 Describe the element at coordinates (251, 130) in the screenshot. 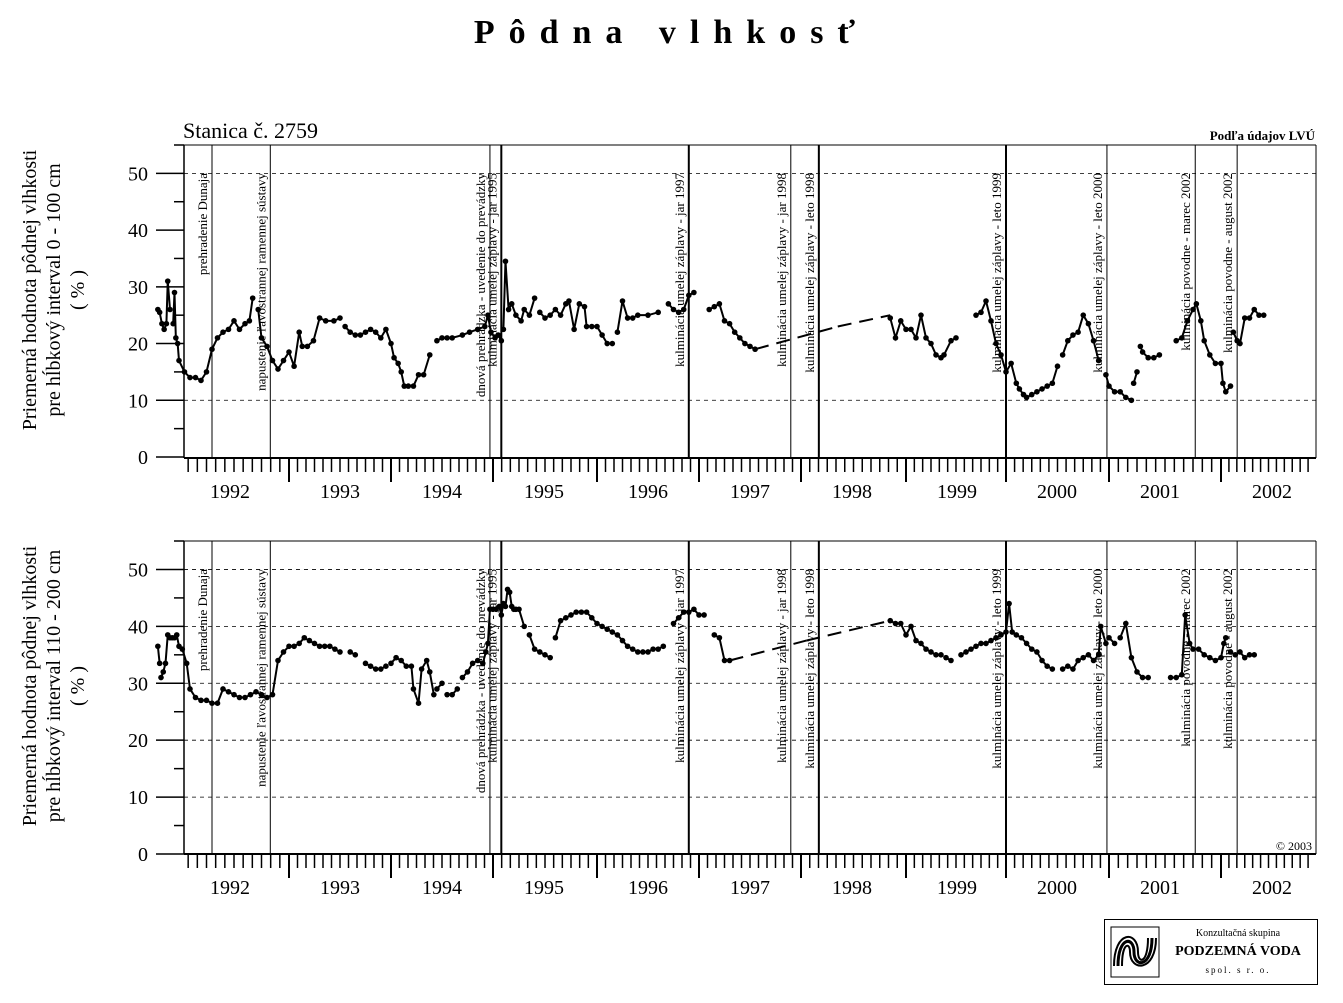

I see `station-label: Stanica č. 2759` at that location.